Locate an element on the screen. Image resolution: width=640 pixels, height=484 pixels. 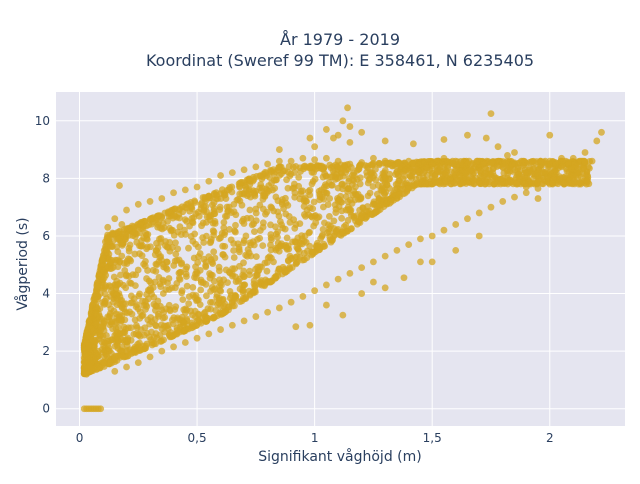
y-tick-label: 10 is located at coordinates (42, 121).